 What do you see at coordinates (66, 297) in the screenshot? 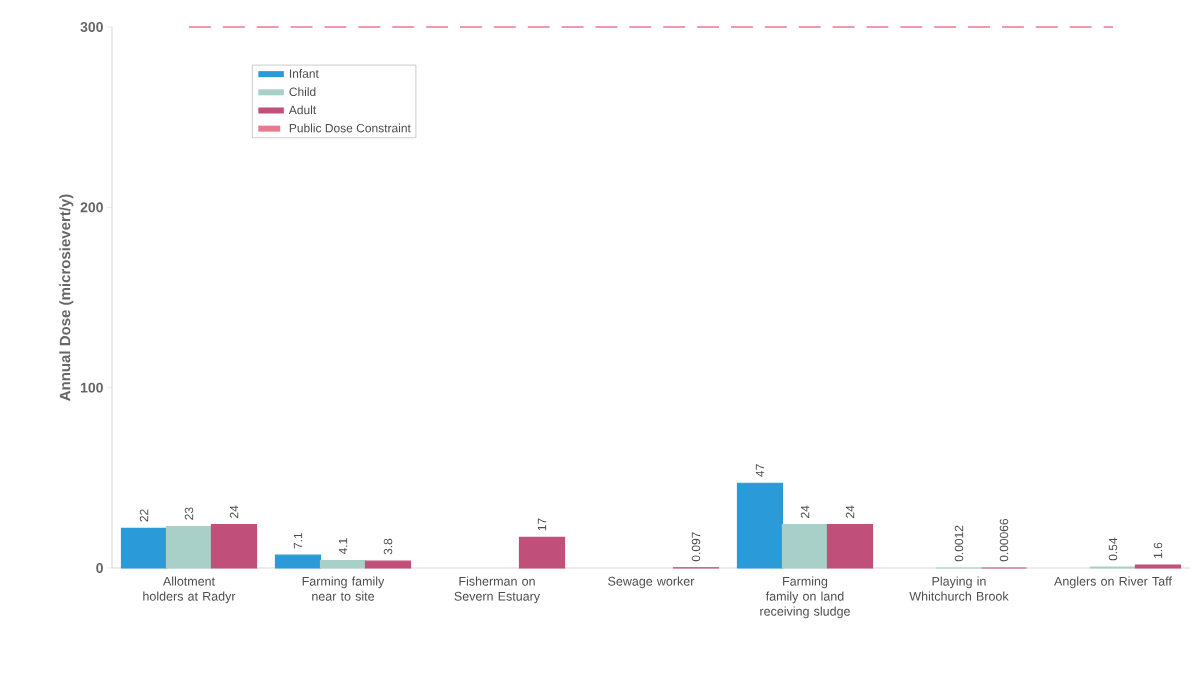
I see `y-axis-title: Annual Dose (microsievert/y)` at bounding box center [66, 297].